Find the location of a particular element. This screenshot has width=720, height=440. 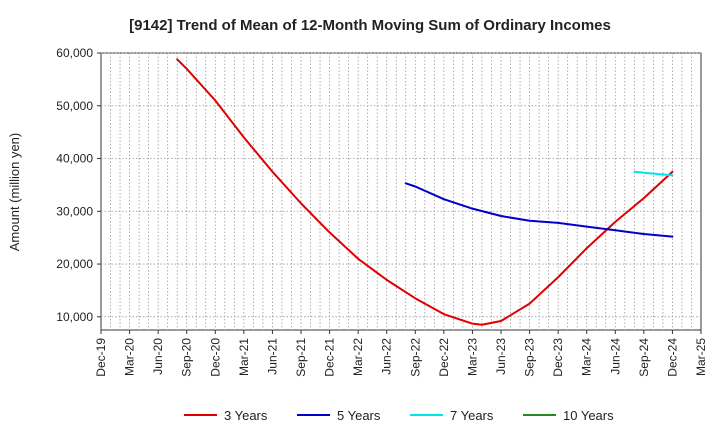

x-tick-label: Jun-24 is located at coordinates (615, 356).